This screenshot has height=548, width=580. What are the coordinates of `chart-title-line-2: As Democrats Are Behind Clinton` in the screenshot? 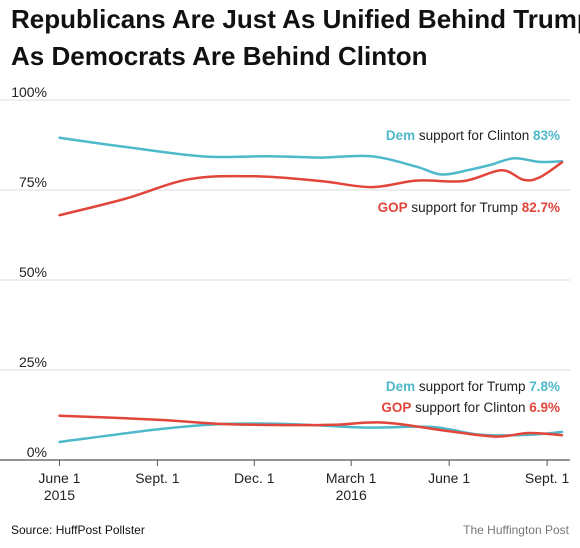 It's located at (219, 56).